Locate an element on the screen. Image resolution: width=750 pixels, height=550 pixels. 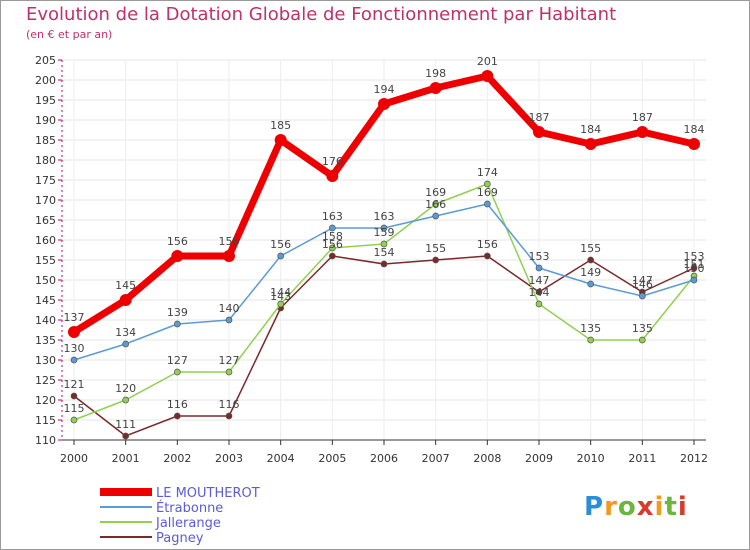
data-label: 150 is located at coordinates (694, 268).